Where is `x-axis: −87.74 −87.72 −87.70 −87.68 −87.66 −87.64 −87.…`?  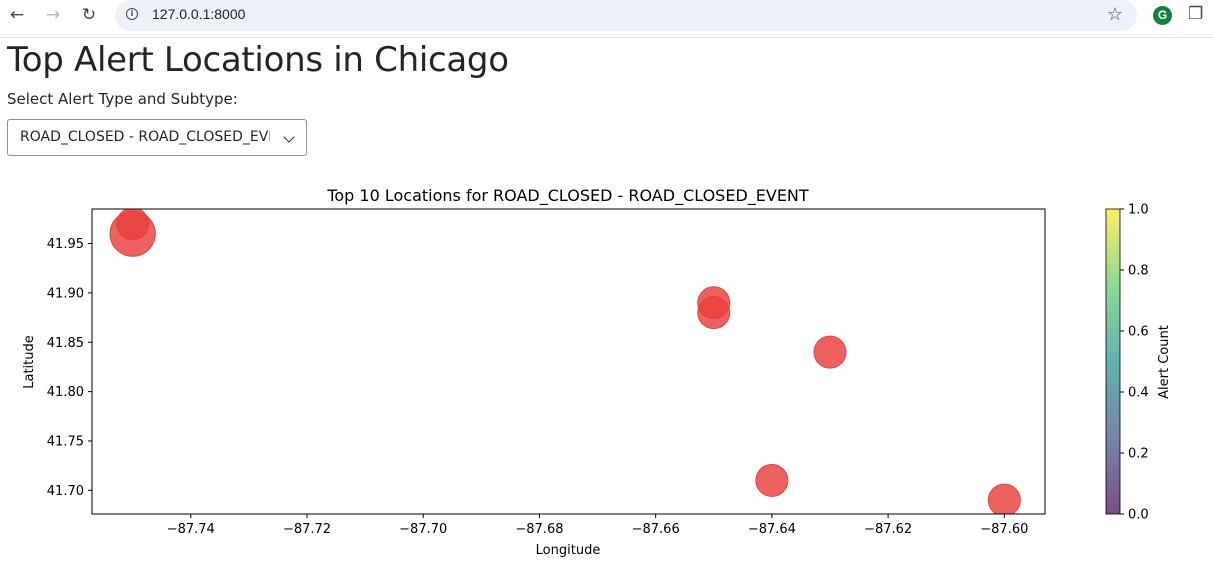
x-axis: −87.74 −87.72 −87.70 −87.68 −87.66 −87.64 −87.… is located at coordinates (597, 525).